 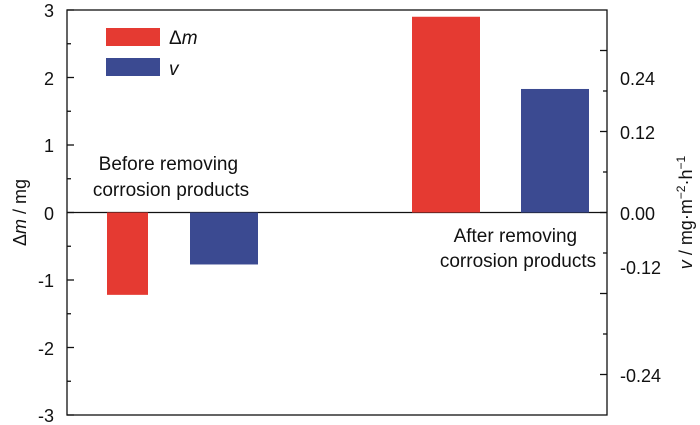 I want to click on left-axis-title-symbol: Δ, so click(x=20, y=240).